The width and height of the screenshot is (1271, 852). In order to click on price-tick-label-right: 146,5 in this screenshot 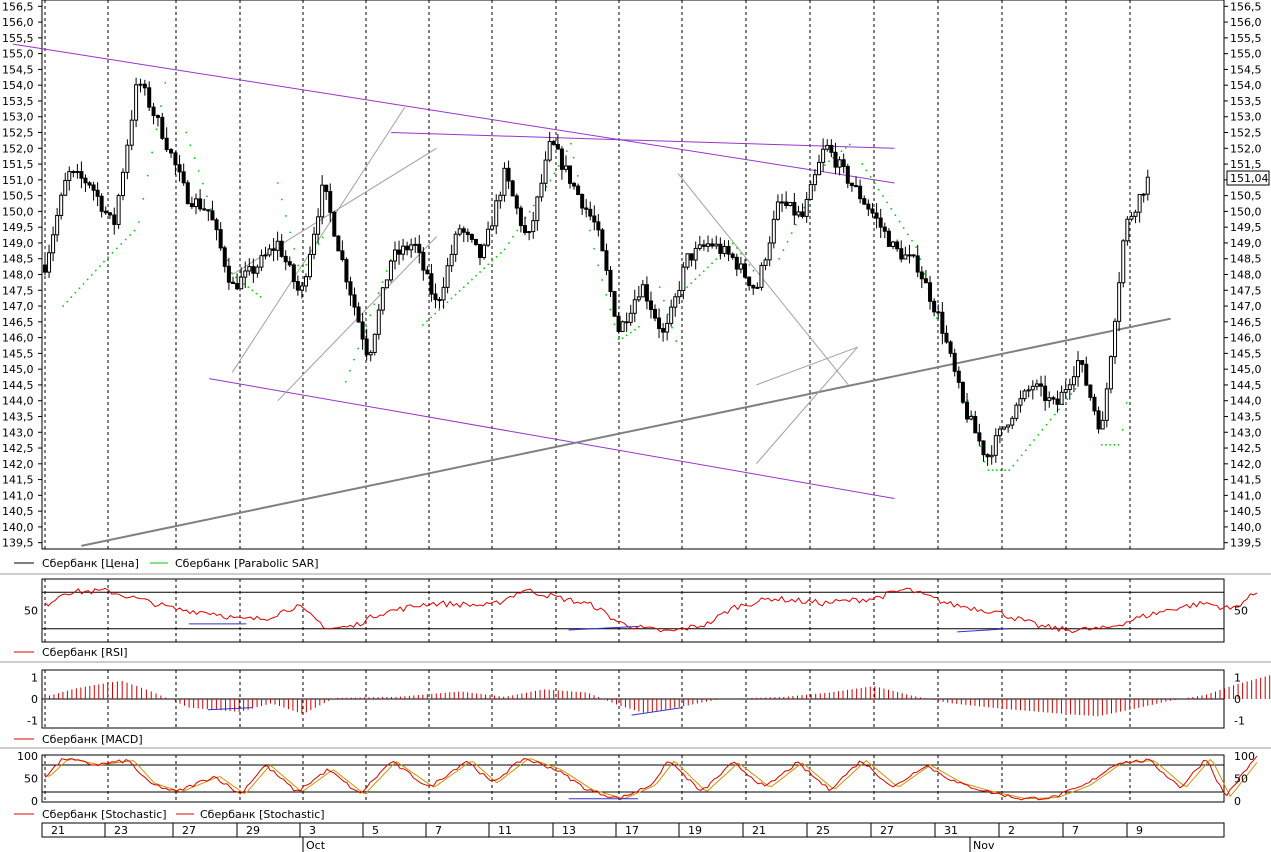, I will do `click(1246, 322)`.